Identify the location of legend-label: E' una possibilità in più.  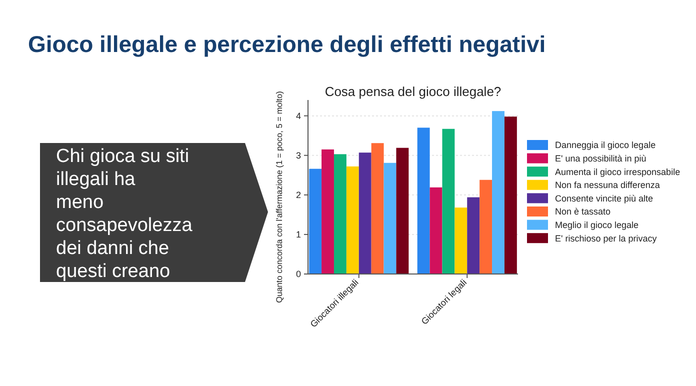
(600, 158).